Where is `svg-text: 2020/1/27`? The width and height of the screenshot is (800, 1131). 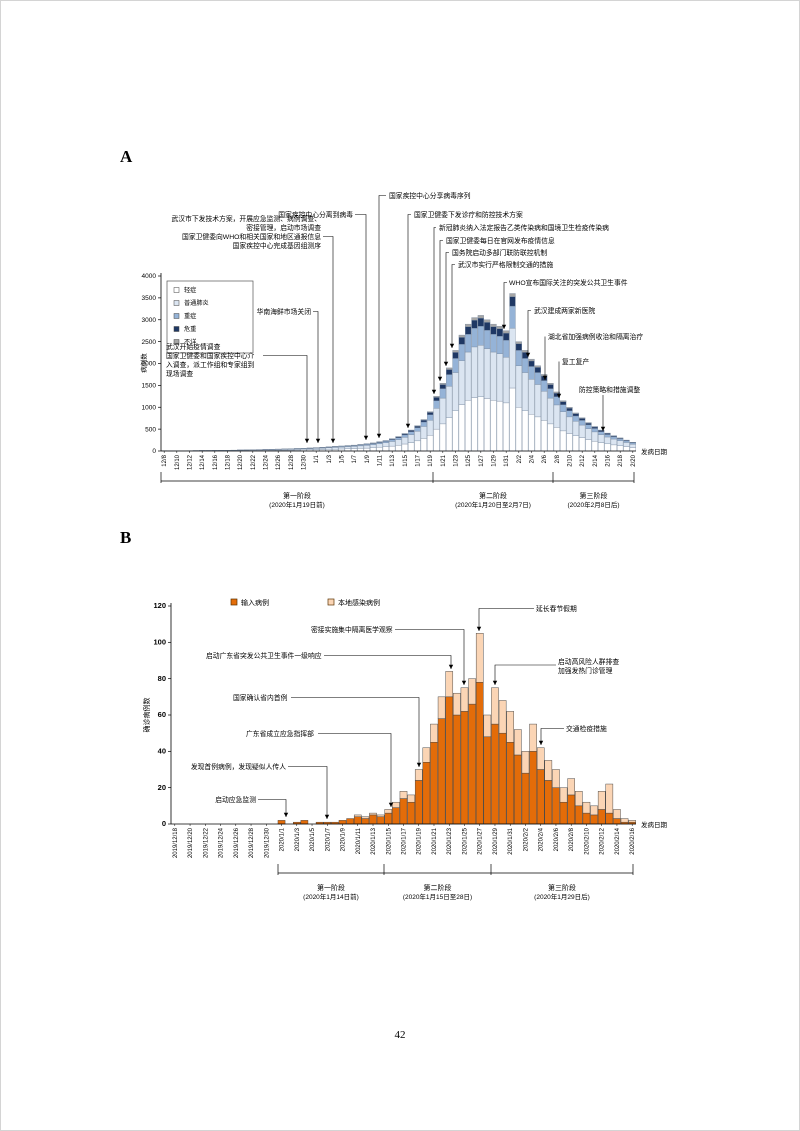
svg-text: 2020/1/27 is located at coordinates (481, 840).